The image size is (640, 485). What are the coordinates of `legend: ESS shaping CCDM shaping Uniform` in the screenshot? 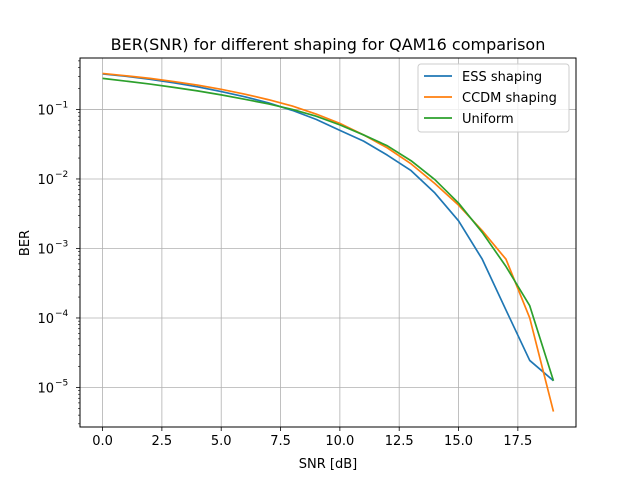 It's located at (493, 98).